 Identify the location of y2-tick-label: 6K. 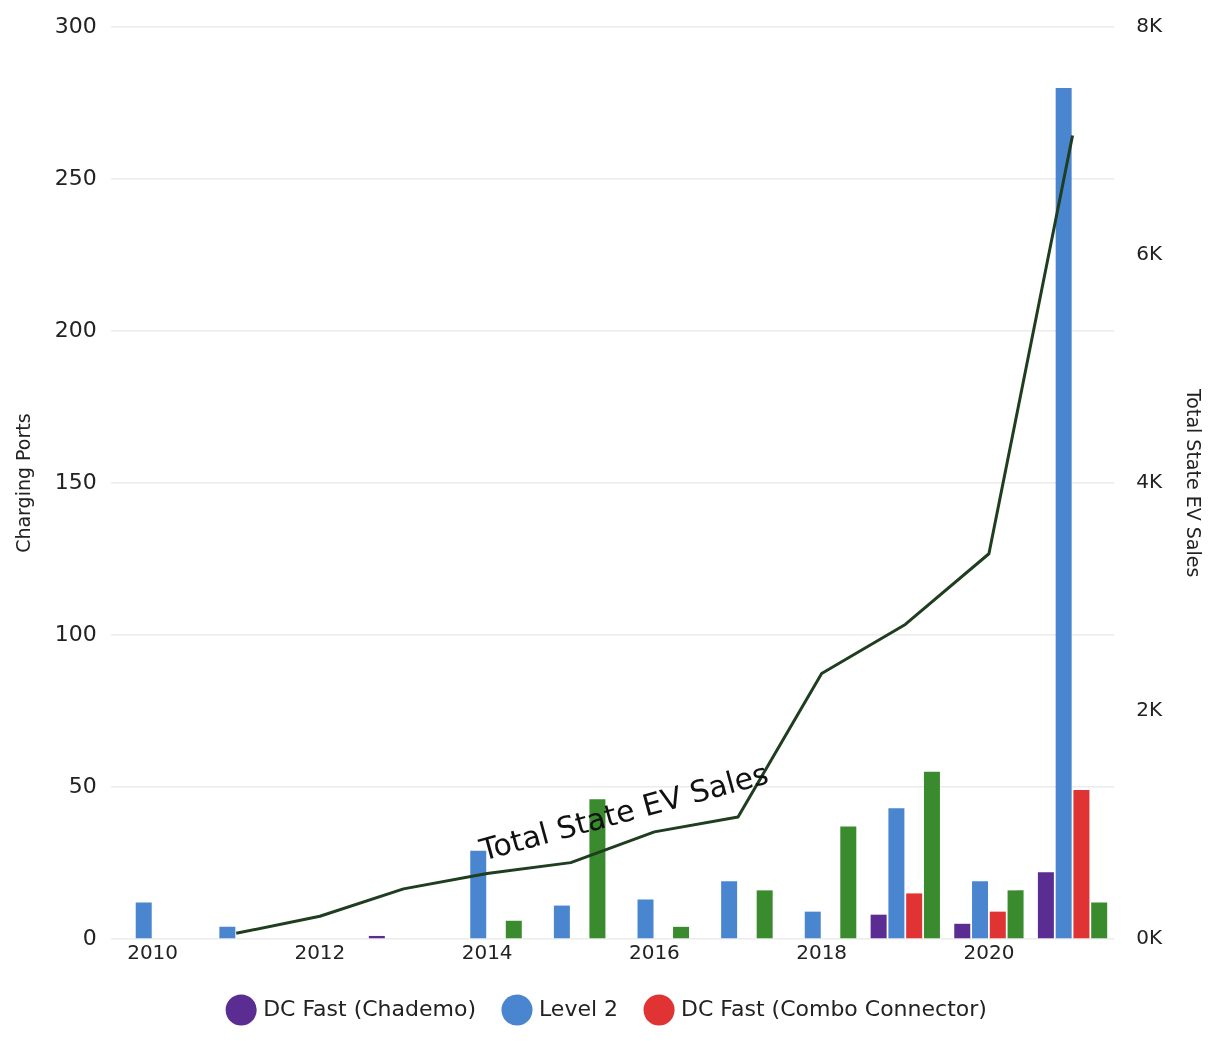
(1150, 253).